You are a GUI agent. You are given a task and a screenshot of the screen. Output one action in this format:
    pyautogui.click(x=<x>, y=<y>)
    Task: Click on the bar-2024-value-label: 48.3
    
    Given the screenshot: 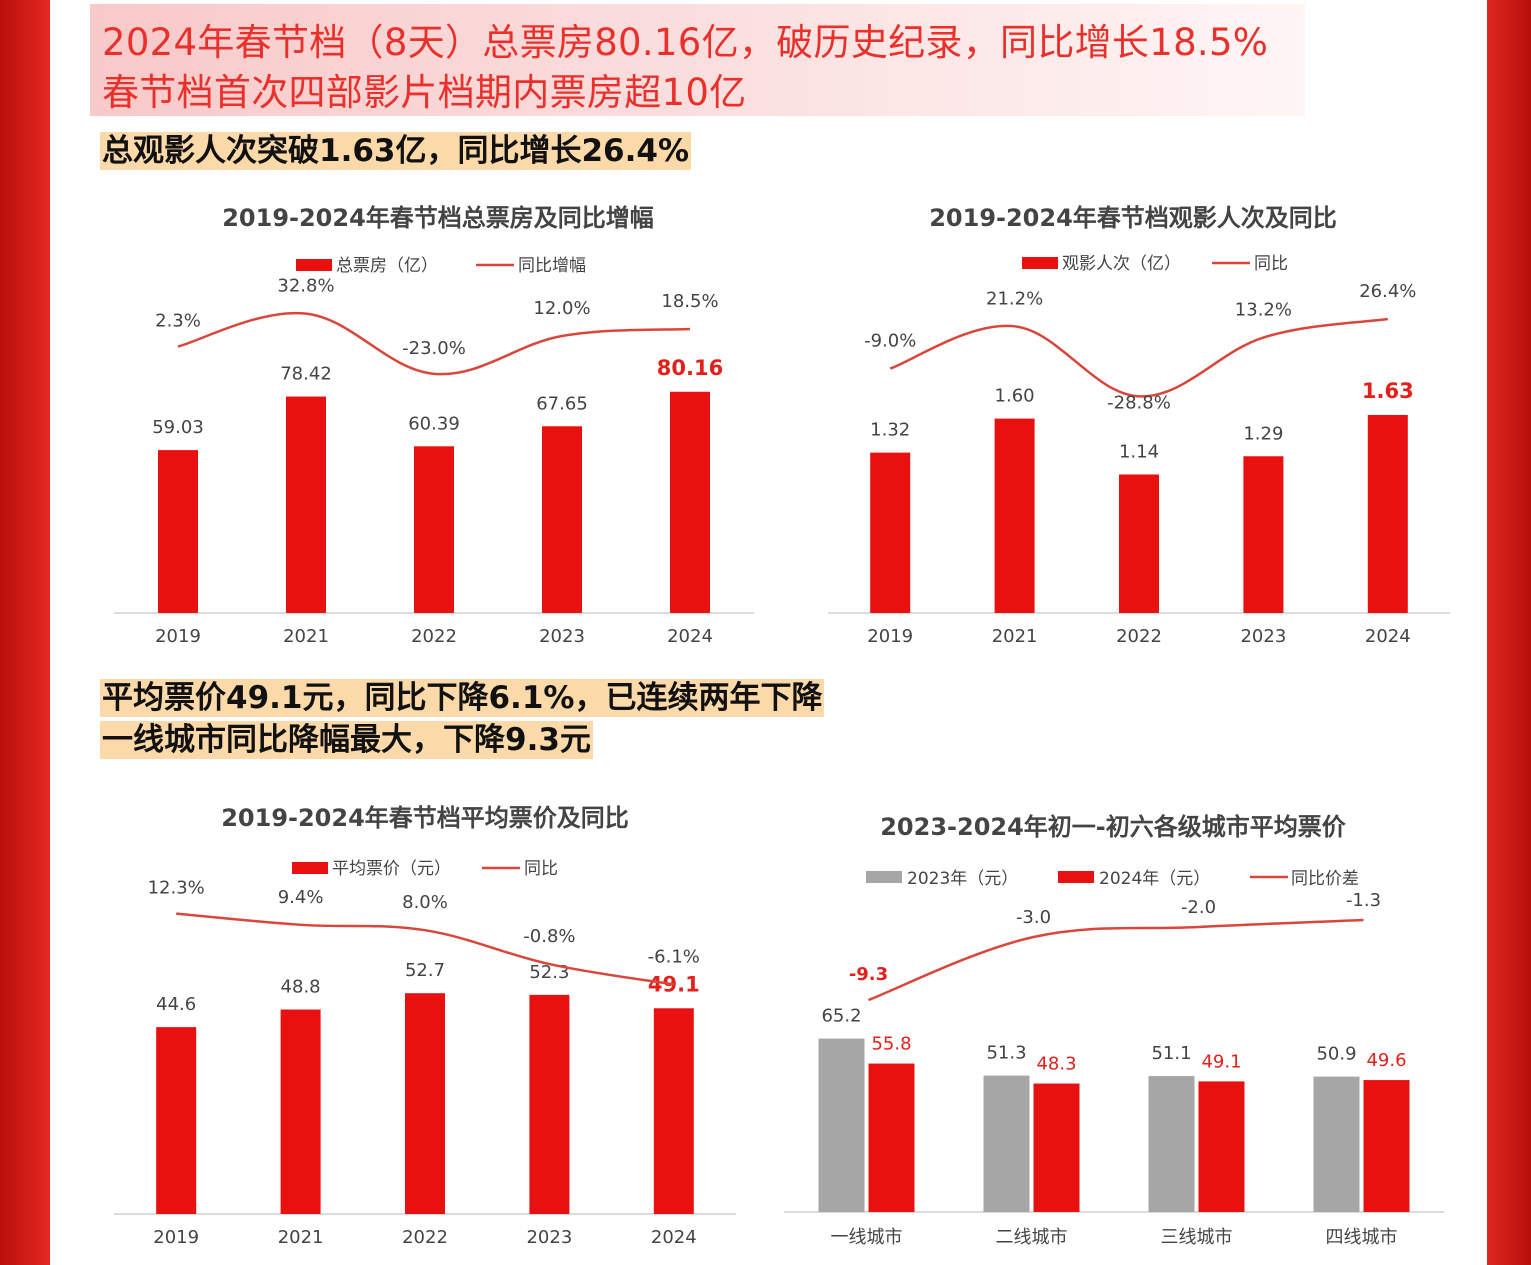 What is the action you would take?
    pyautogui.click(x=1056, y=1064)
    